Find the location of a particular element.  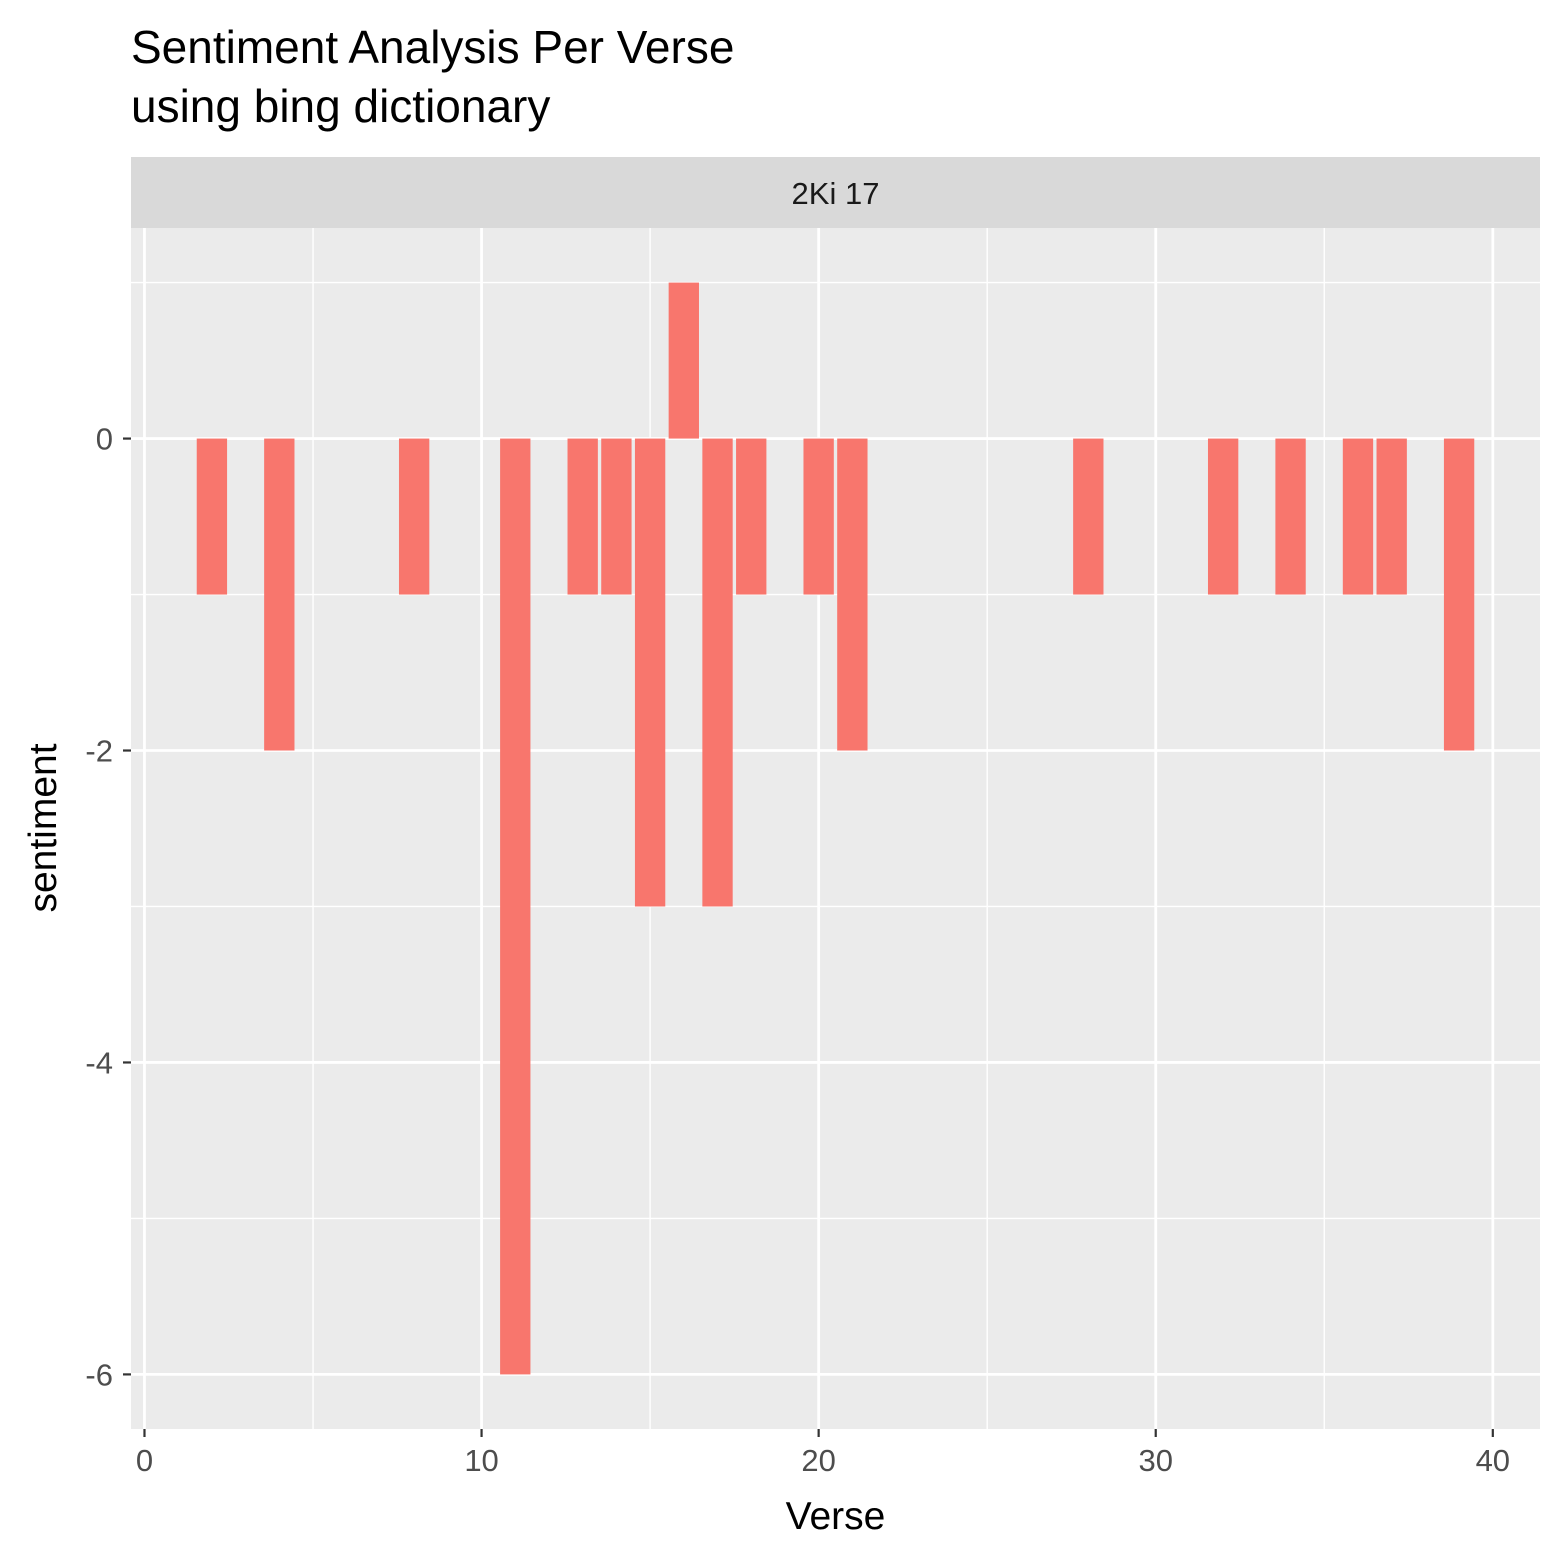

x-tick-label: 0 is located at coordinates (144, 1460).